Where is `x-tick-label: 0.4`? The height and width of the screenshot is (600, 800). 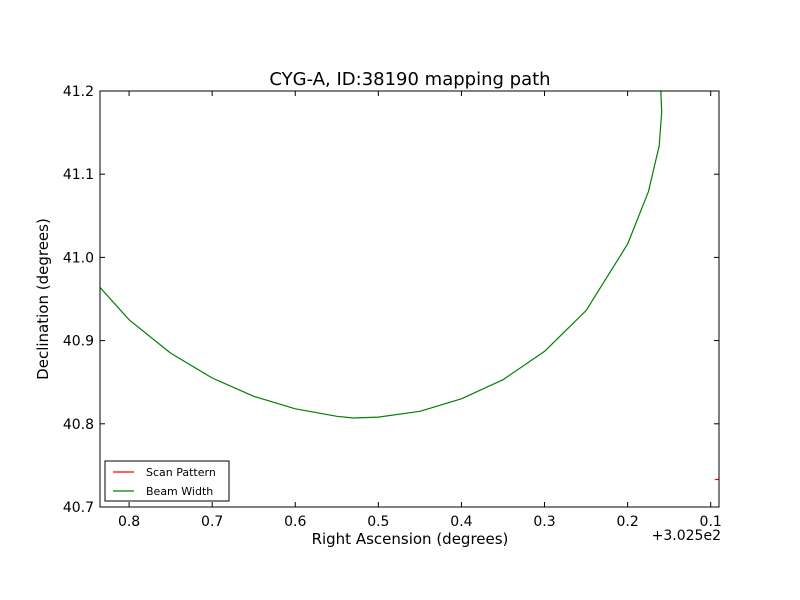 x-tick-label: 0.4 is located at coordinates (461, 522).